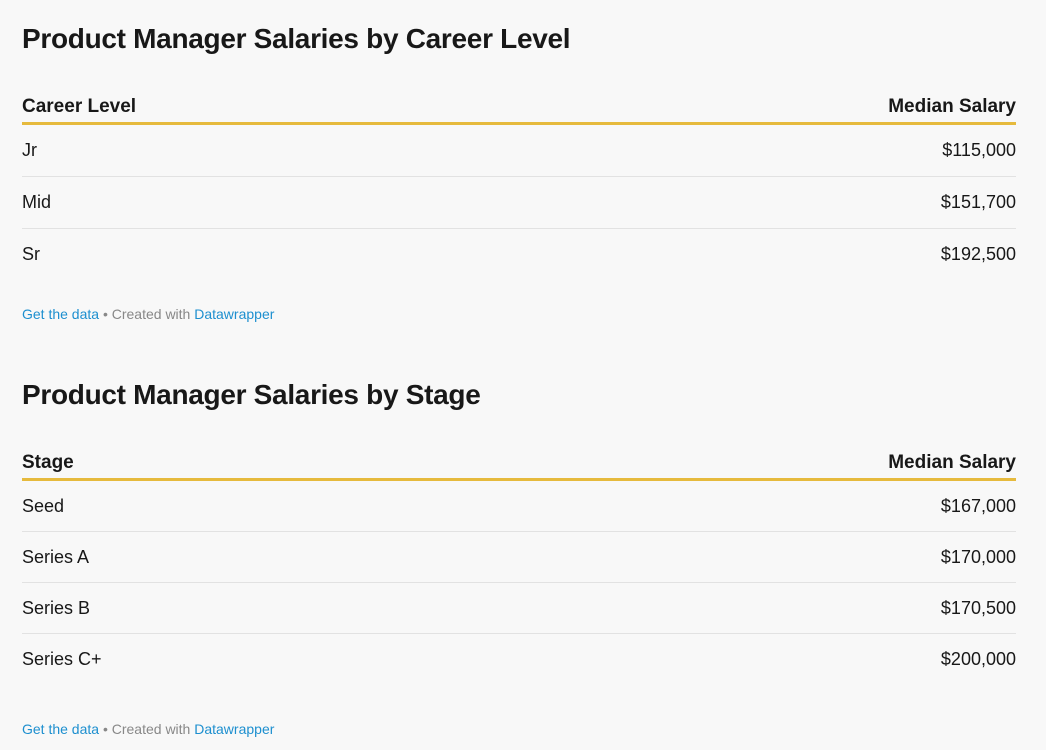  What do you see at coordinates (29, 150) in the screenshot?
I see `label-cell: Jr` at bounding box center [29, 150].